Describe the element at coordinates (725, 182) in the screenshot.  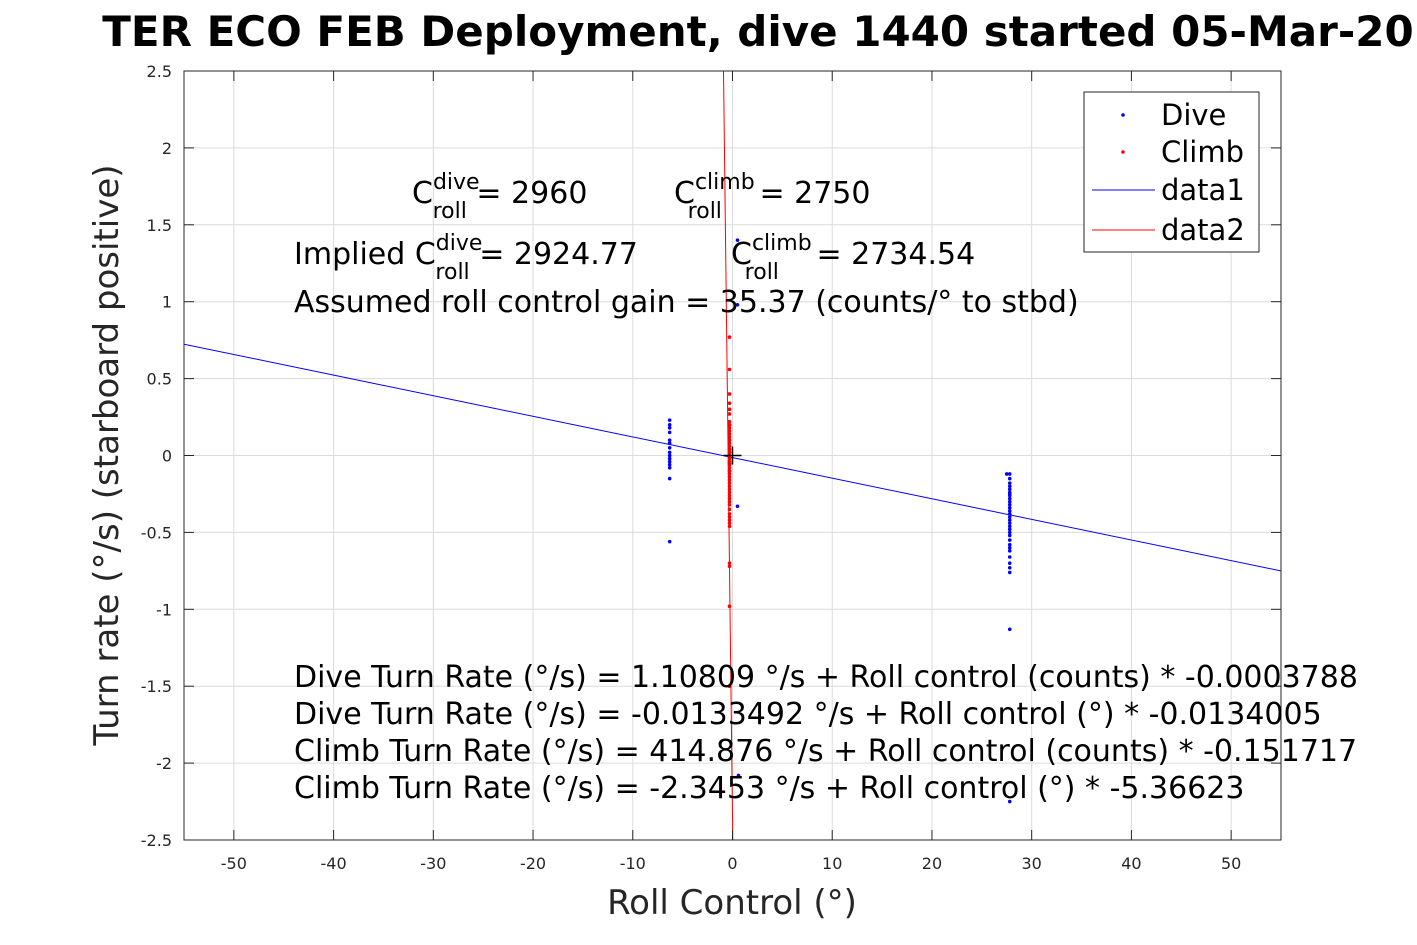
I see `c-climb-sup: climb` at that location.